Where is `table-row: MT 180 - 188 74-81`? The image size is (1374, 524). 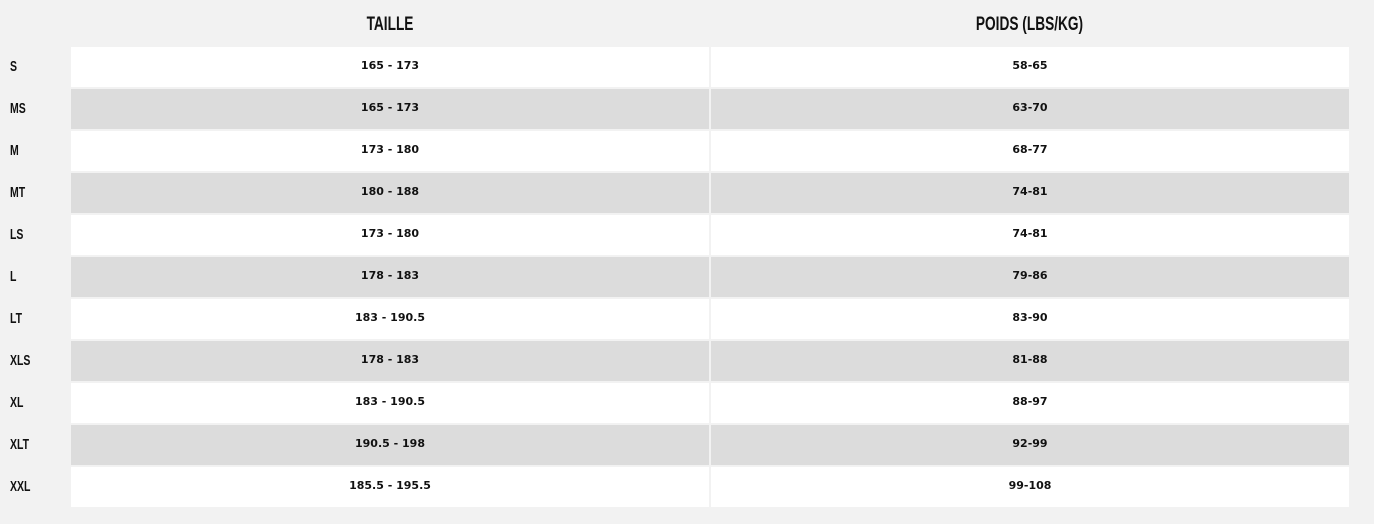
table-row: MT 180 - 188 74-81 is located at coordinates (687, 193).